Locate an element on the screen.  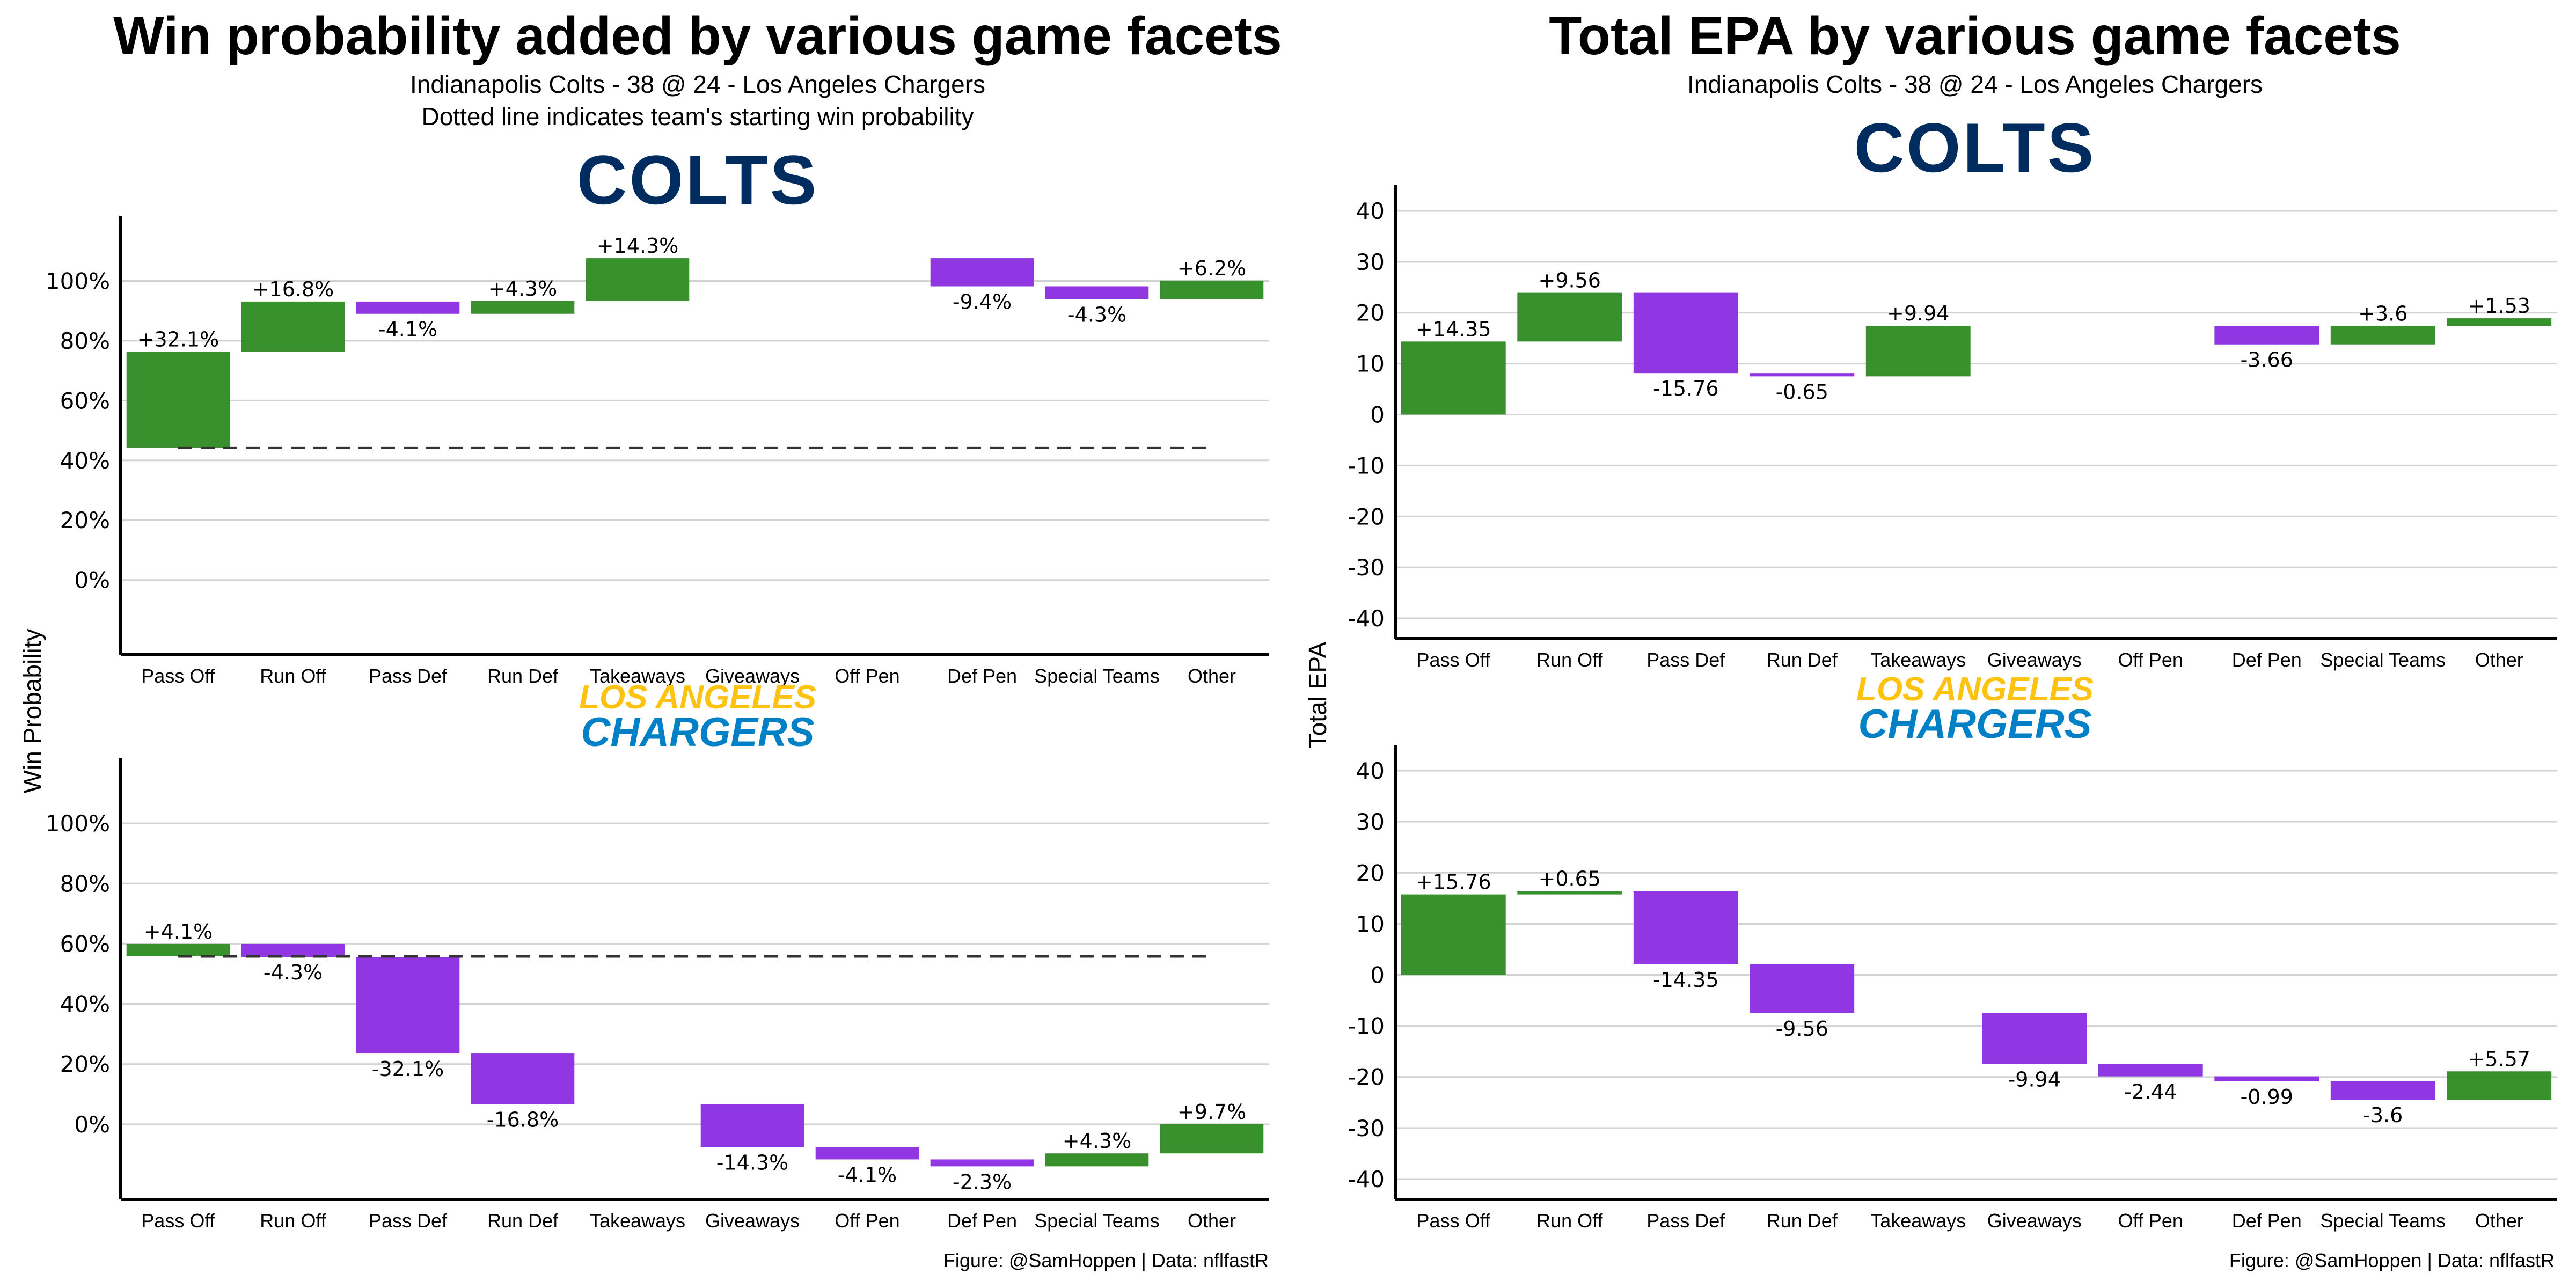
bar-value-label: +4.1% is located at coordinates (178, 931).